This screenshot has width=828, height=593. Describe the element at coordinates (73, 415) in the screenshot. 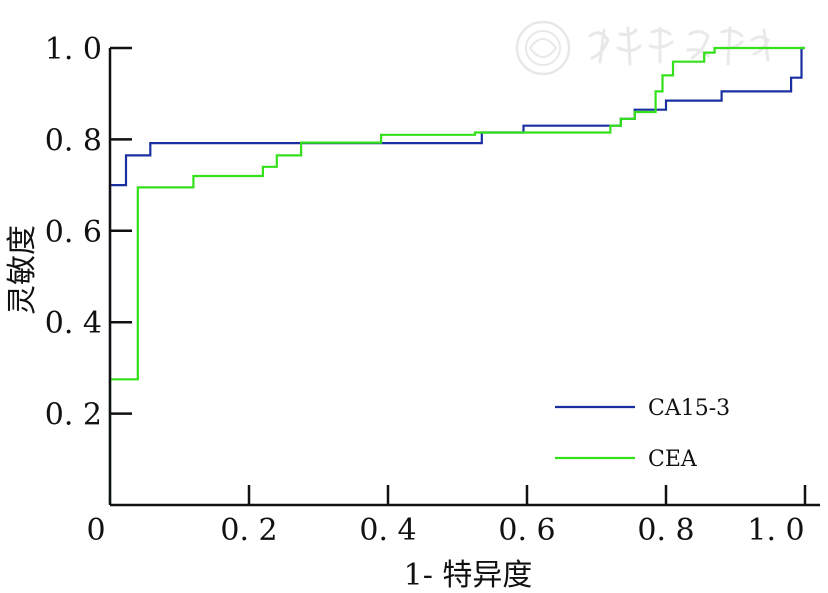

I see `y-tick-label: 0. 2` at that location.